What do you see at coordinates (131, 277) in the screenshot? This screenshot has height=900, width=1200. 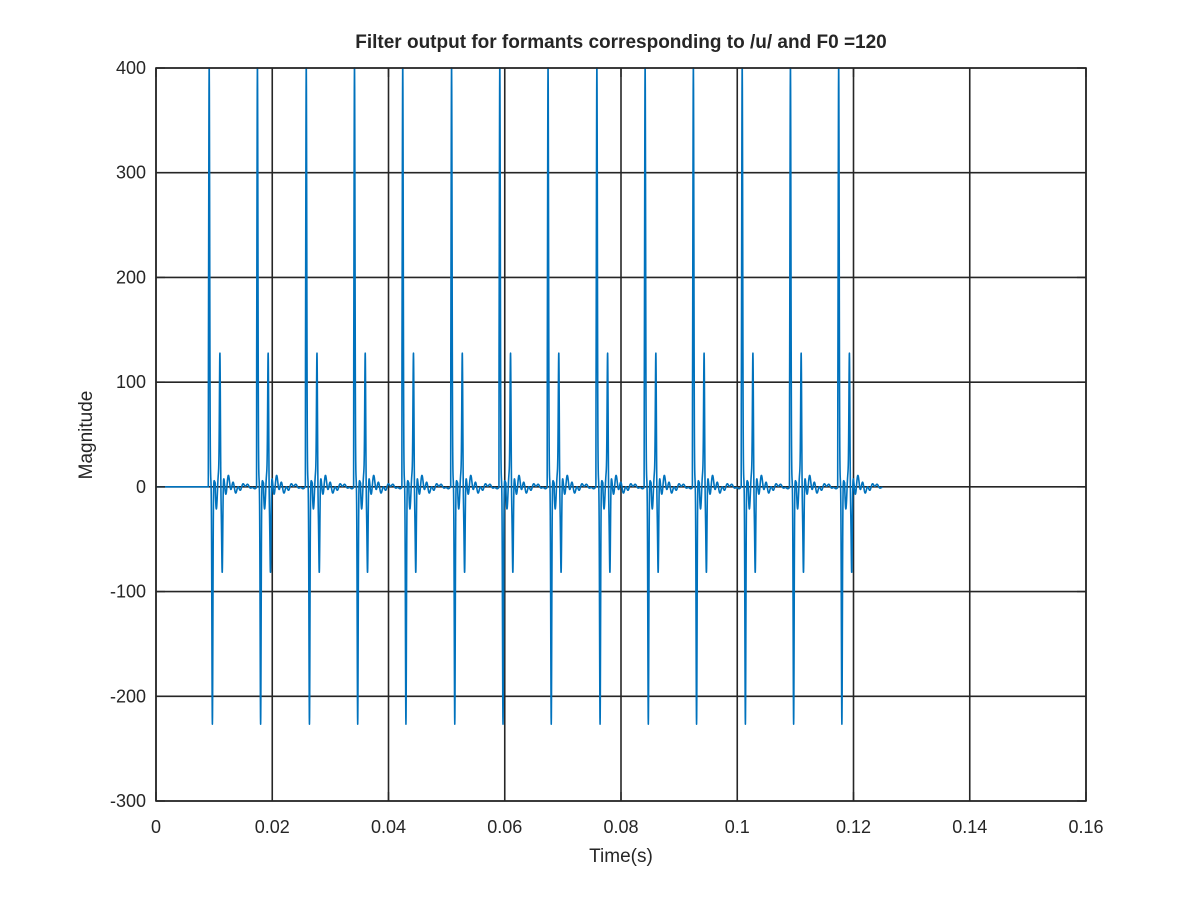 I see `y-tick-label: 200` at bounding box center [131, 277].